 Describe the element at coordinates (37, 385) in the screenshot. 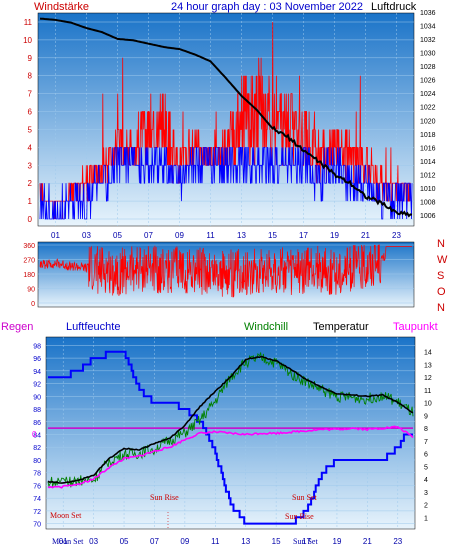

I see `y-tick-label: 92` at that location.